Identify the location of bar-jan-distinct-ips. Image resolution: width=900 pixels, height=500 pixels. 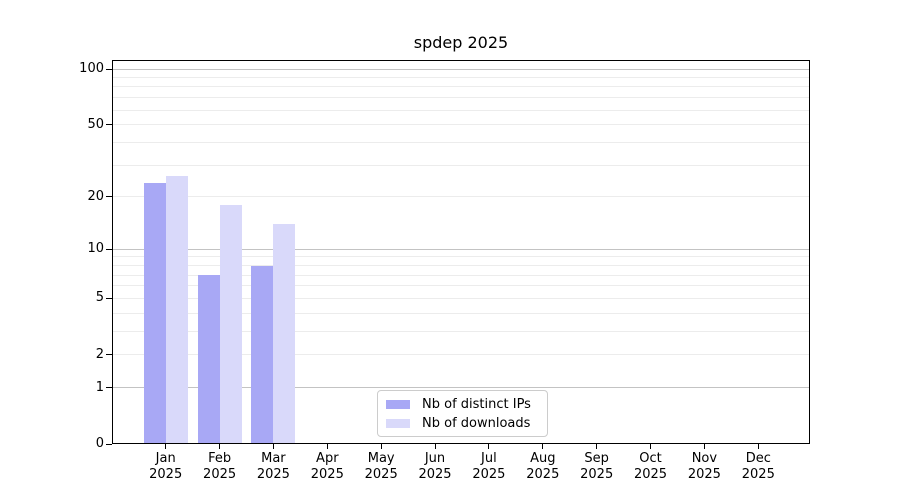
(154, 313).